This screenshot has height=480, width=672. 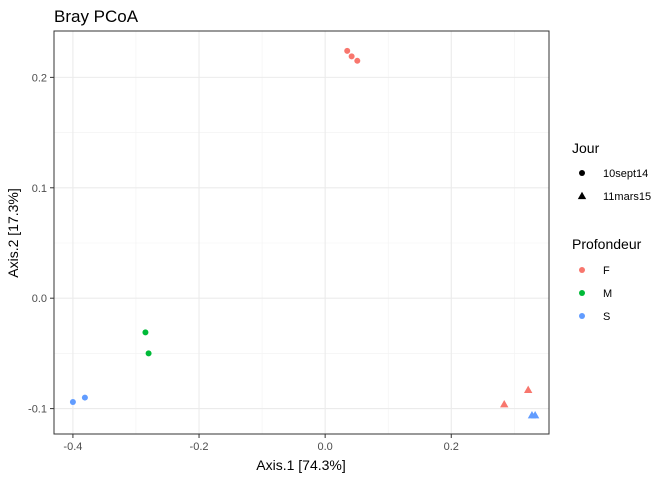 What do you see at coordinates (606, 317) in the screenshot?
I see `legend-label-profondeur: S` at bounding box center [606, 317].